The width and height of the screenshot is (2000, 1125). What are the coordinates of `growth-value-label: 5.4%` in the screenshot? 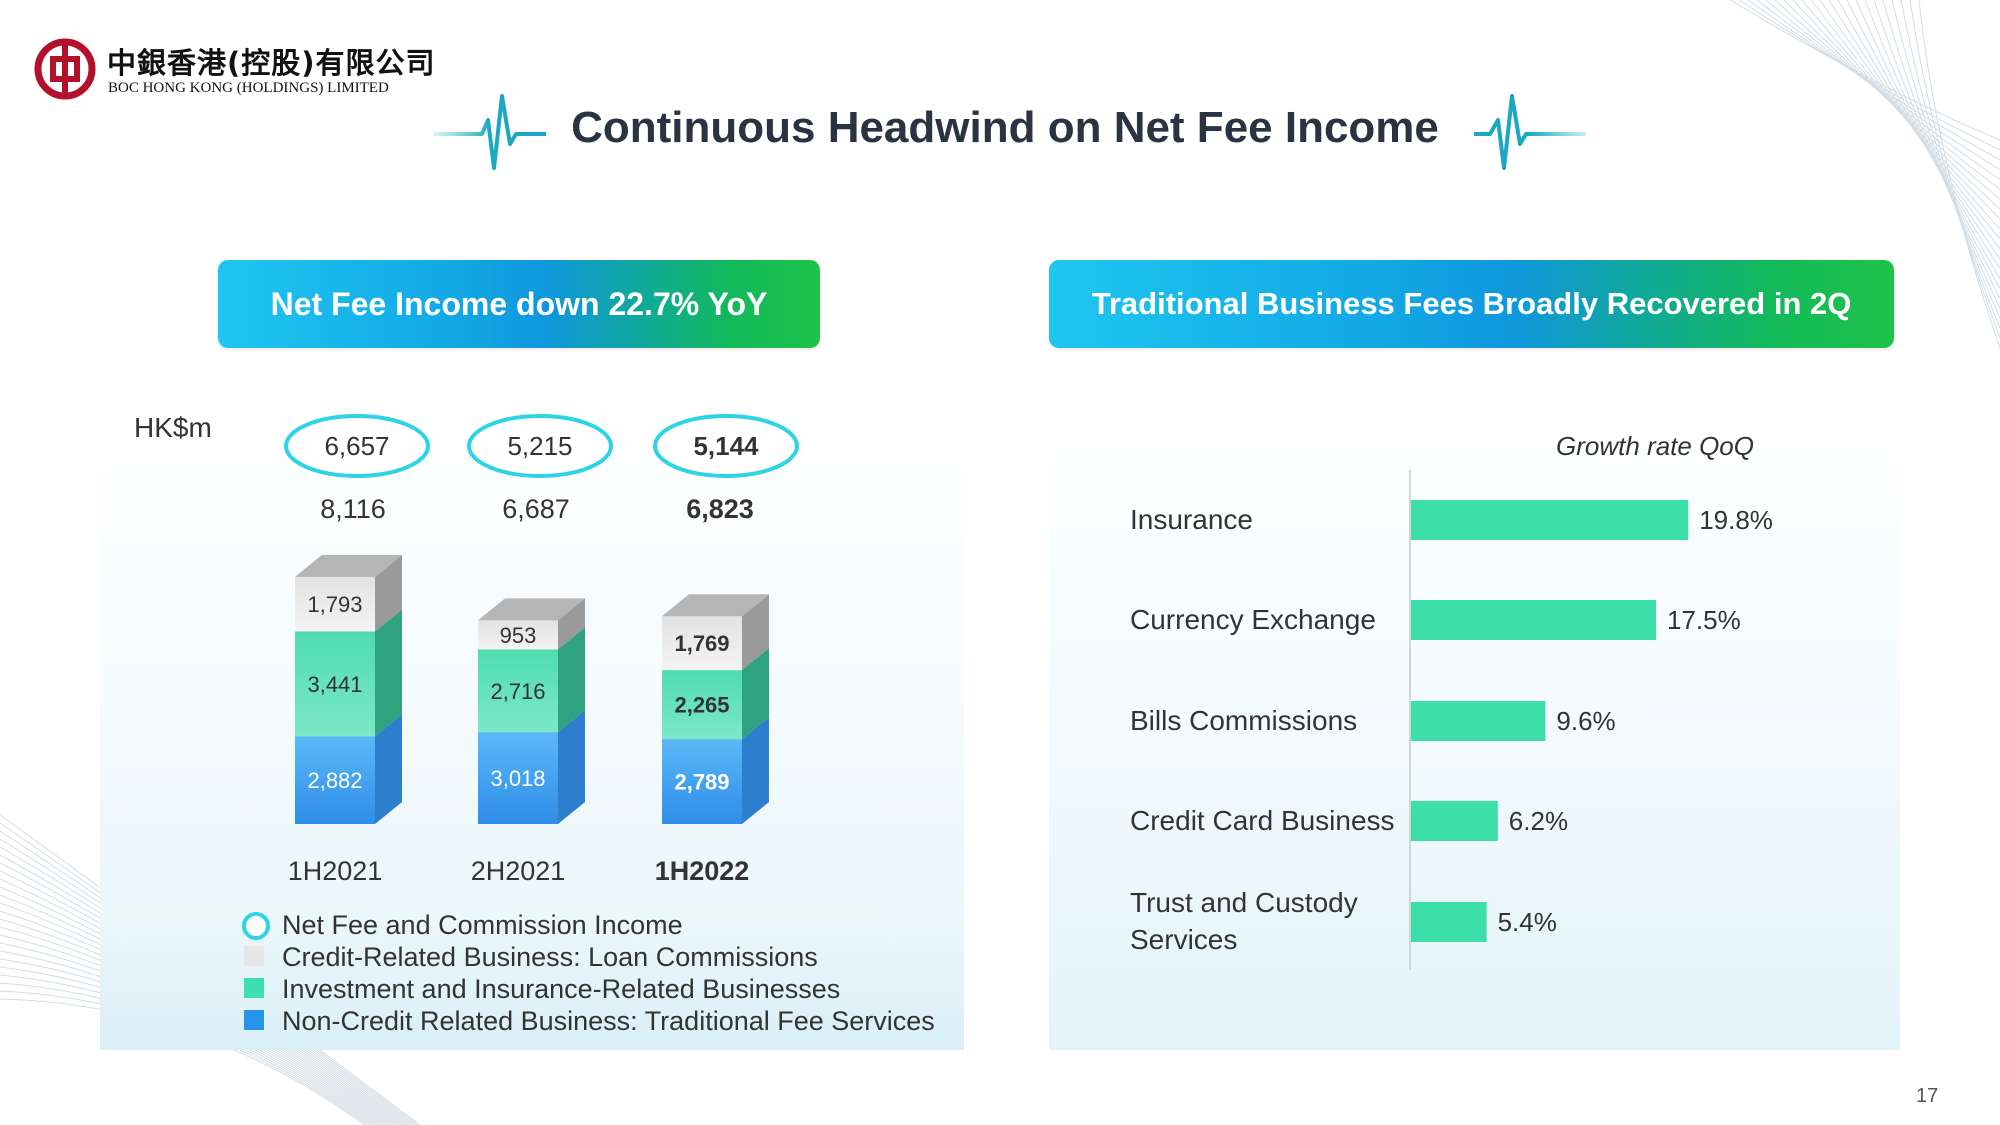 It's located at (1527, 922).